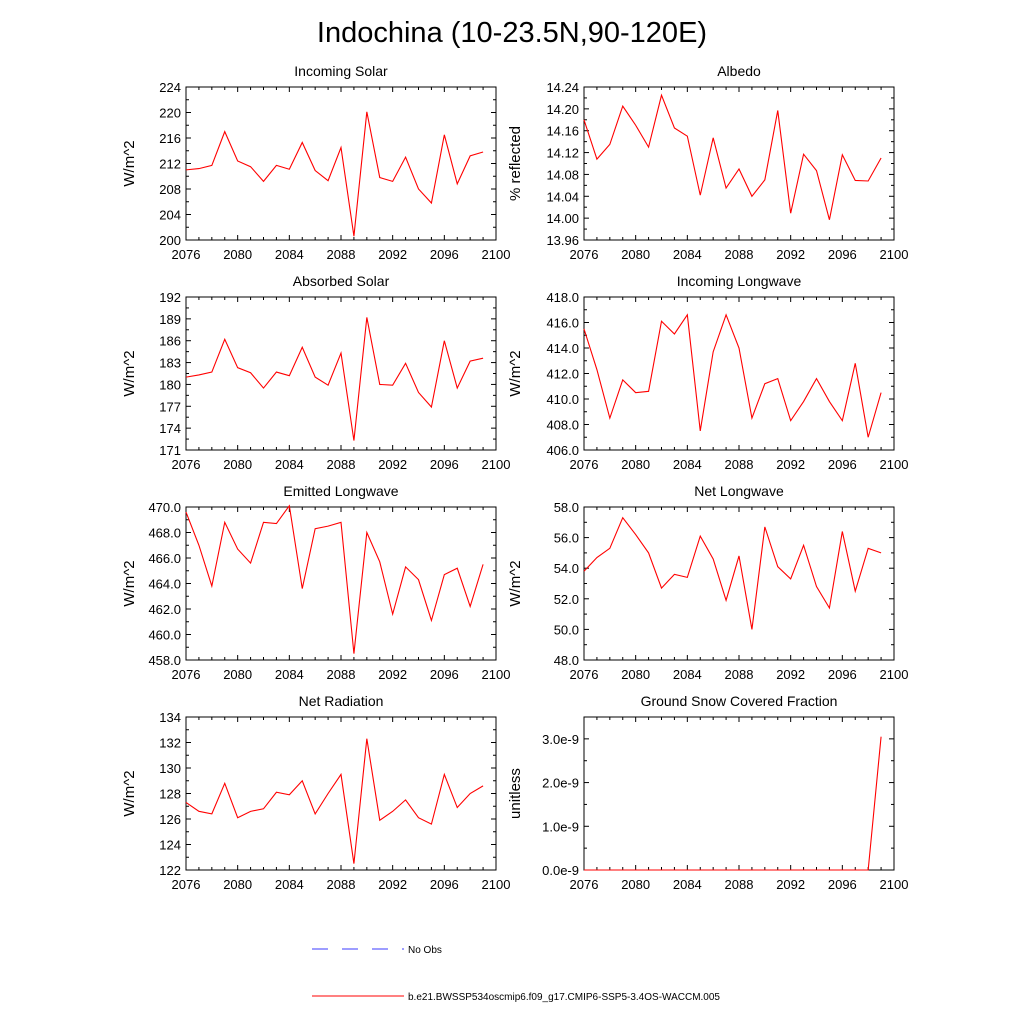 The height and width of the screenshot is (1024, 1024). What do you see at coordinates (584, 464) in the screenshot?
I see `incoming-longwave-xtick-label: 2076` at bounding box center [584, 464].